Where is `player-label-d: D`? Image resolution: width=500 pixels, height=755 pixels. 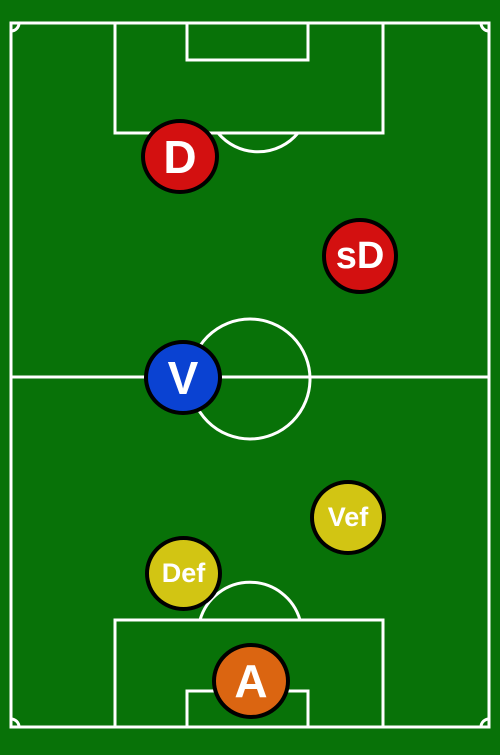 player-label-d: D is located at coordinates (180, 156).